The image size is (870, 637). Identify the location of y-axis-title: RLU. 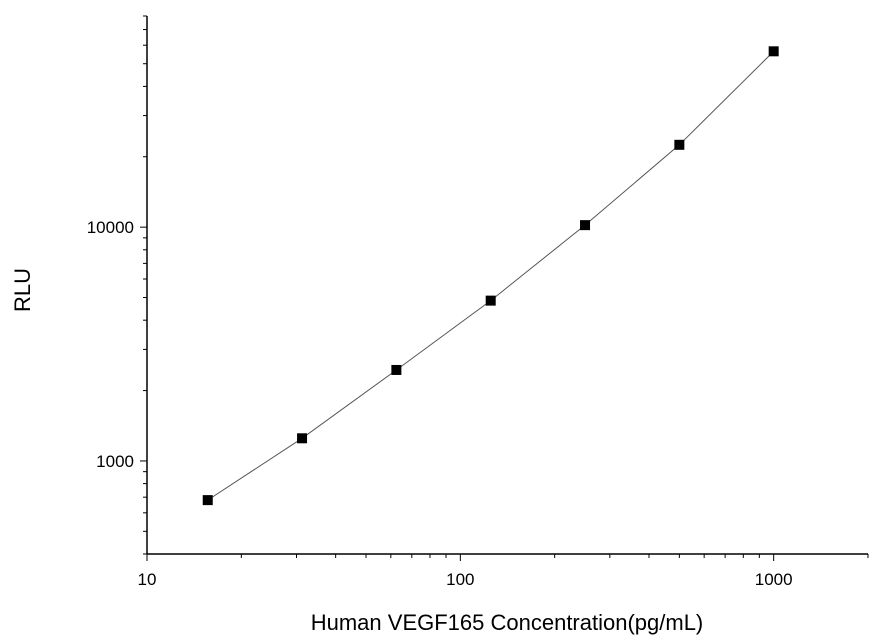
(22, 290).